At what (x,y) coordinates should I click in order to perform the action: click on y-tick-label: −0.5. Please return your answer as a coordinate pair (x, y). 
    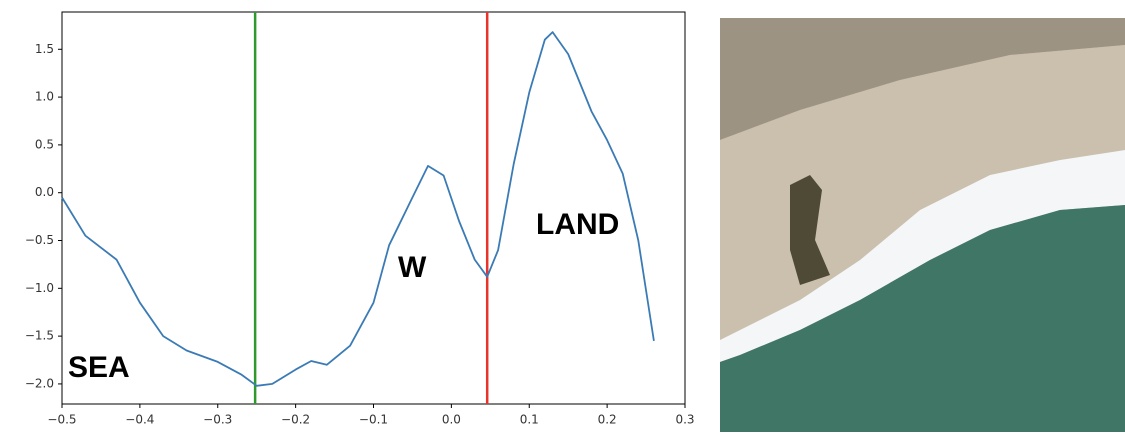
    Looking at the image, I should click on (39, 240).